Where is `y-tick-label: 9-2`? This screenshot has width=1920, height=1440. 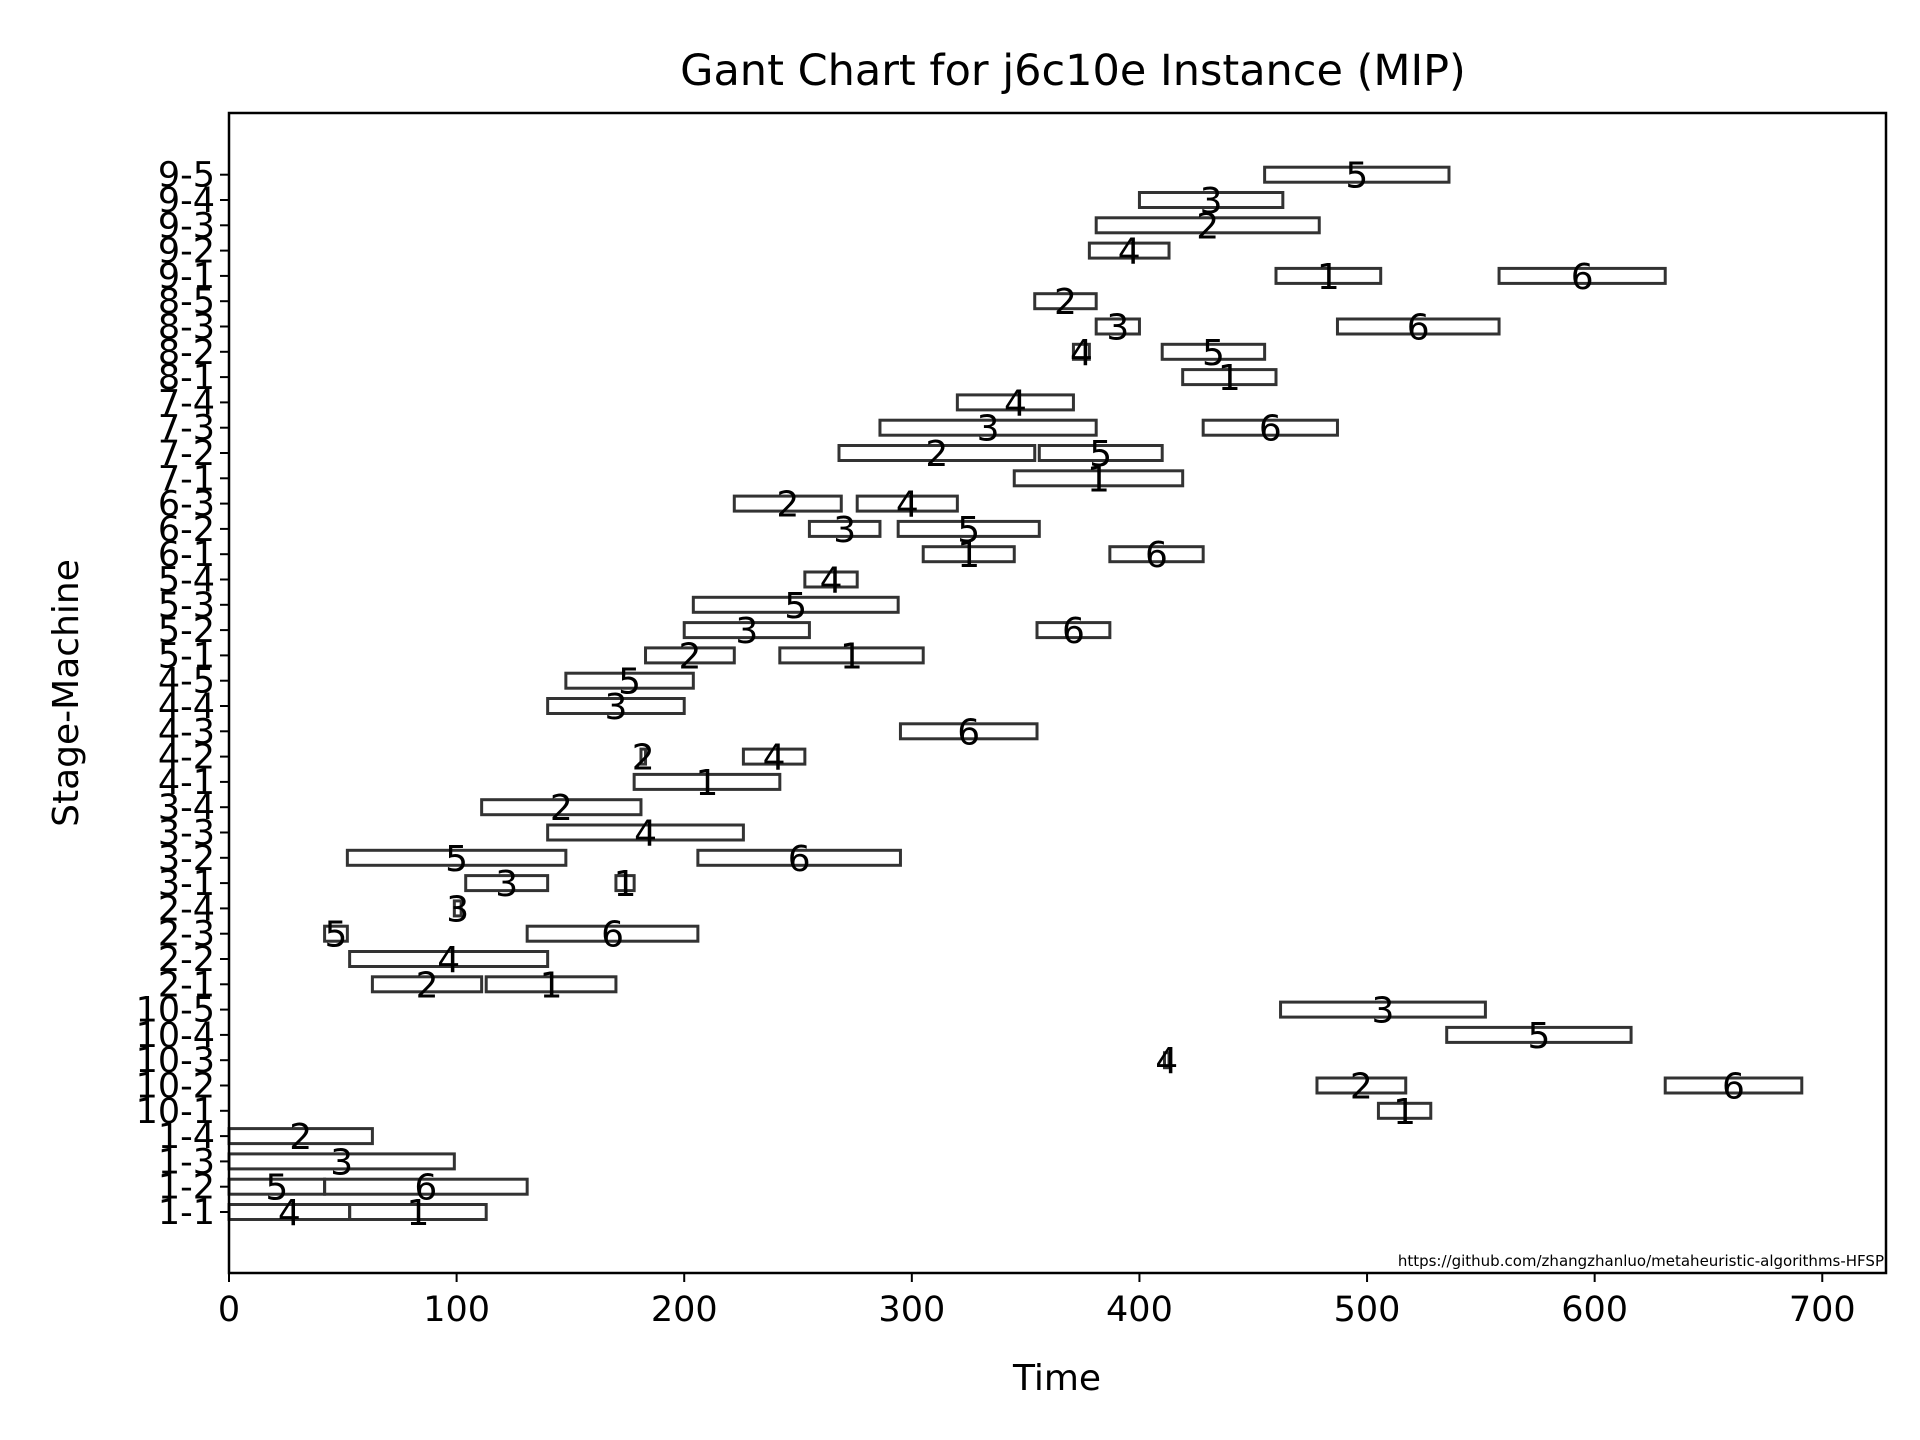
y-tick-label: 9-2 is located at coordinates (186, 252).